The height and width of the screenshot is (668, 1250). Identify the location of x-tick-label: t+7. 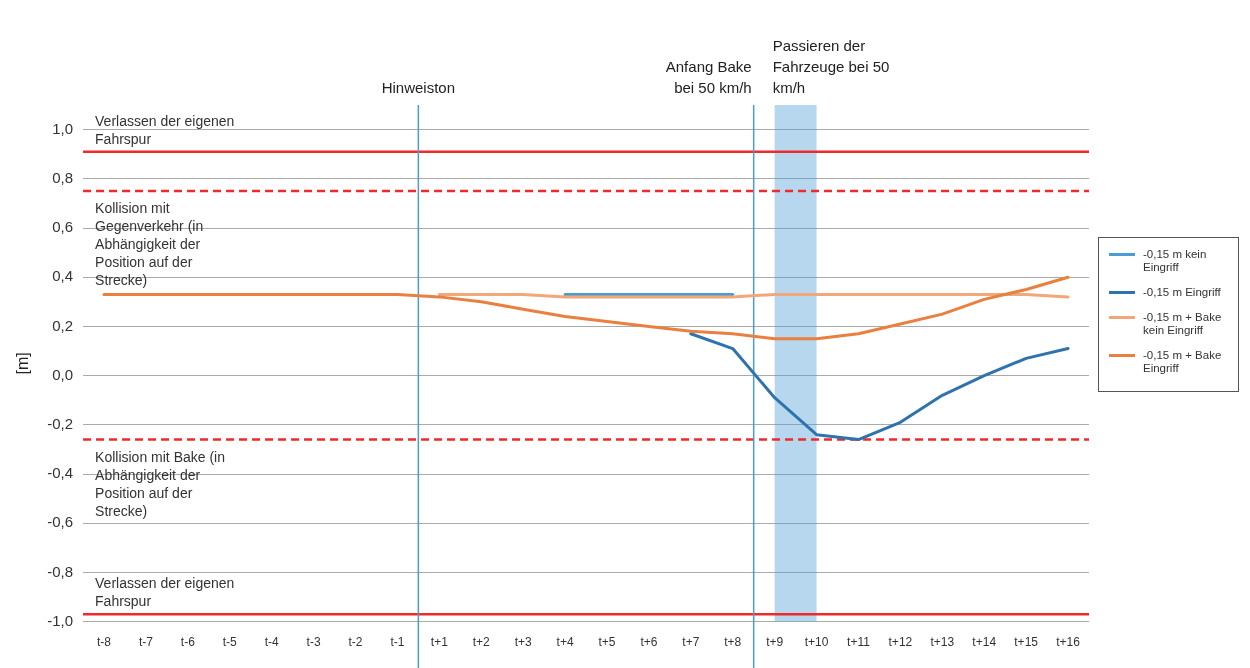
(691, 642).